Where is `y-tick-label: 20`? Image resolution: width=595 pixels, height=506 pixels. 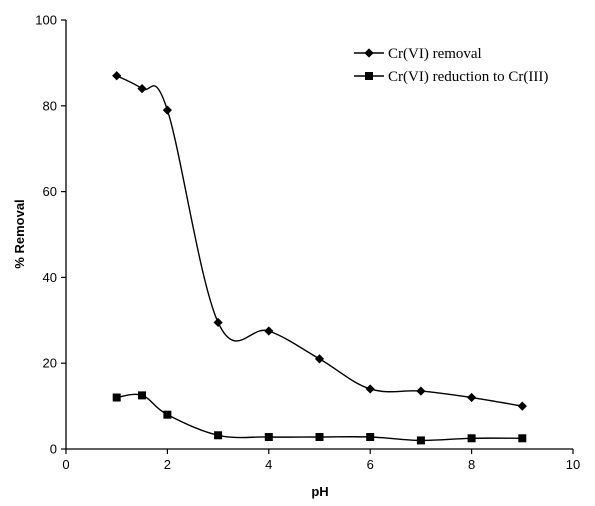
y-tick-label: 20 is located at coordinates (50, 363).